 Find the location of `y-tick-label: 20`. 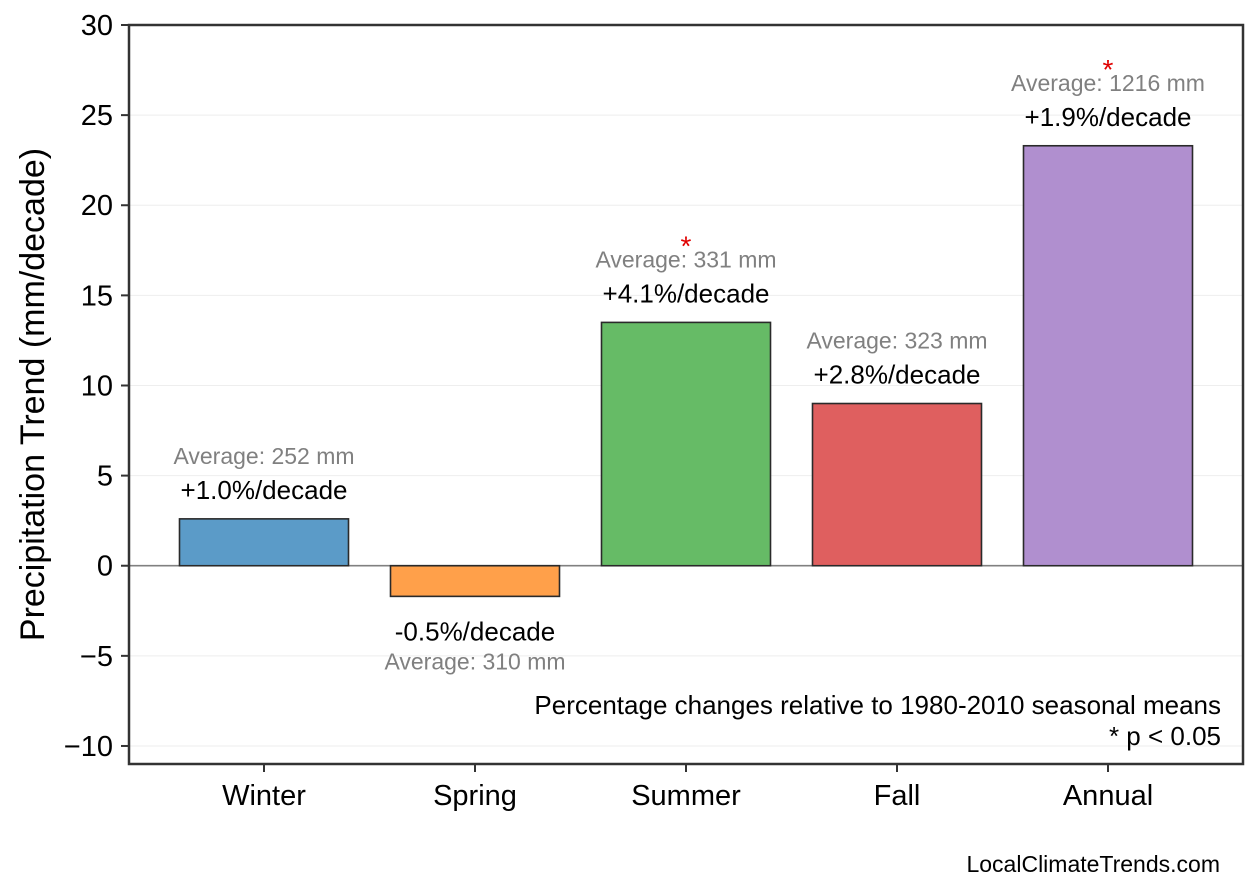

y-tick-label: 20 is located at coordinates (97, 206).